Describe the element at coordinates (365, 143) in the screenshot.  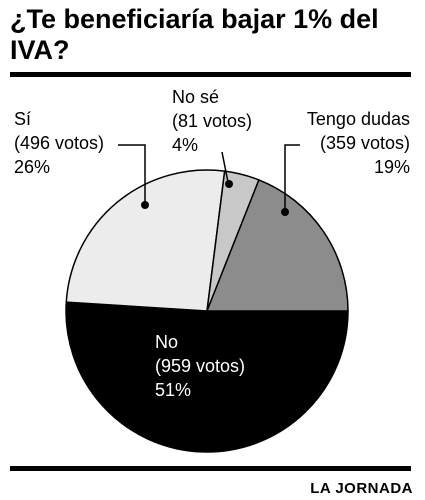
I see `vote-label: (359 votos)` at that location.